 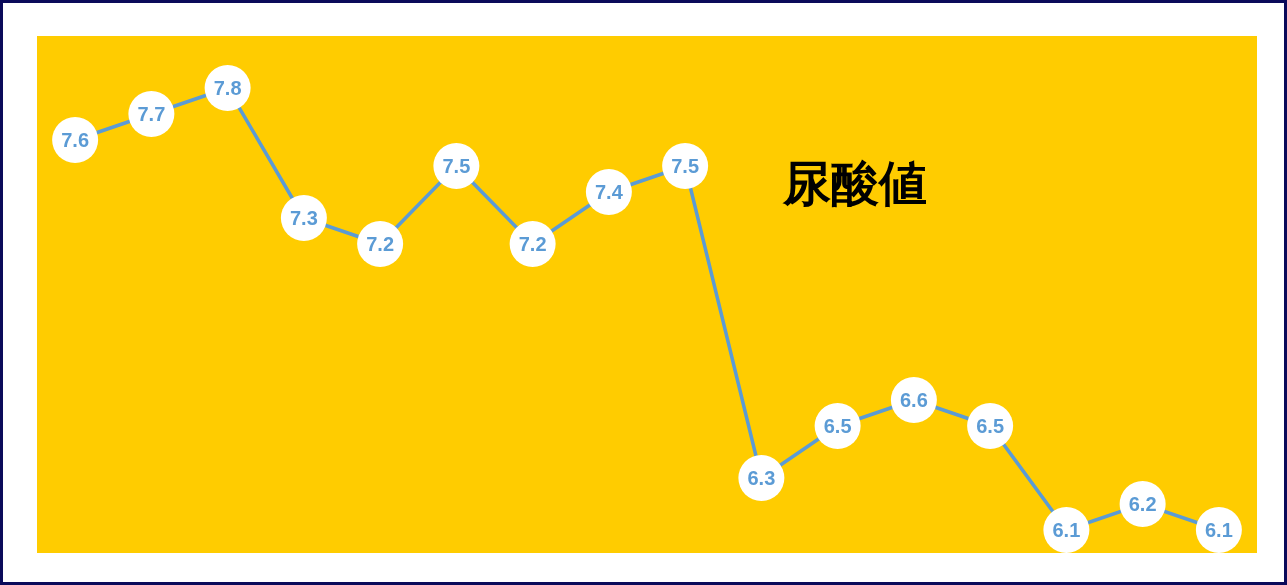 What do you see at coordinates (151, 114) in the screenshot?
I see `data-label: 7.7` at bounding box center [151, 114].